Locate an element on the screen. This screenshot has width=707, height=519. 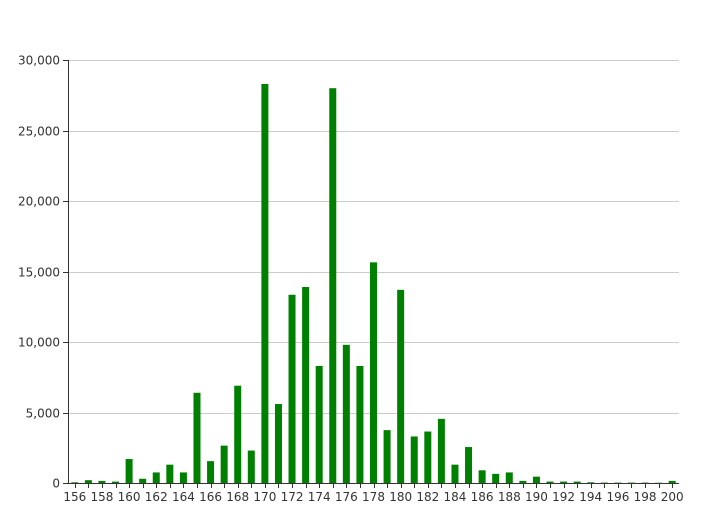
y-tick-label: 0 is located at coordinates (56, 484).